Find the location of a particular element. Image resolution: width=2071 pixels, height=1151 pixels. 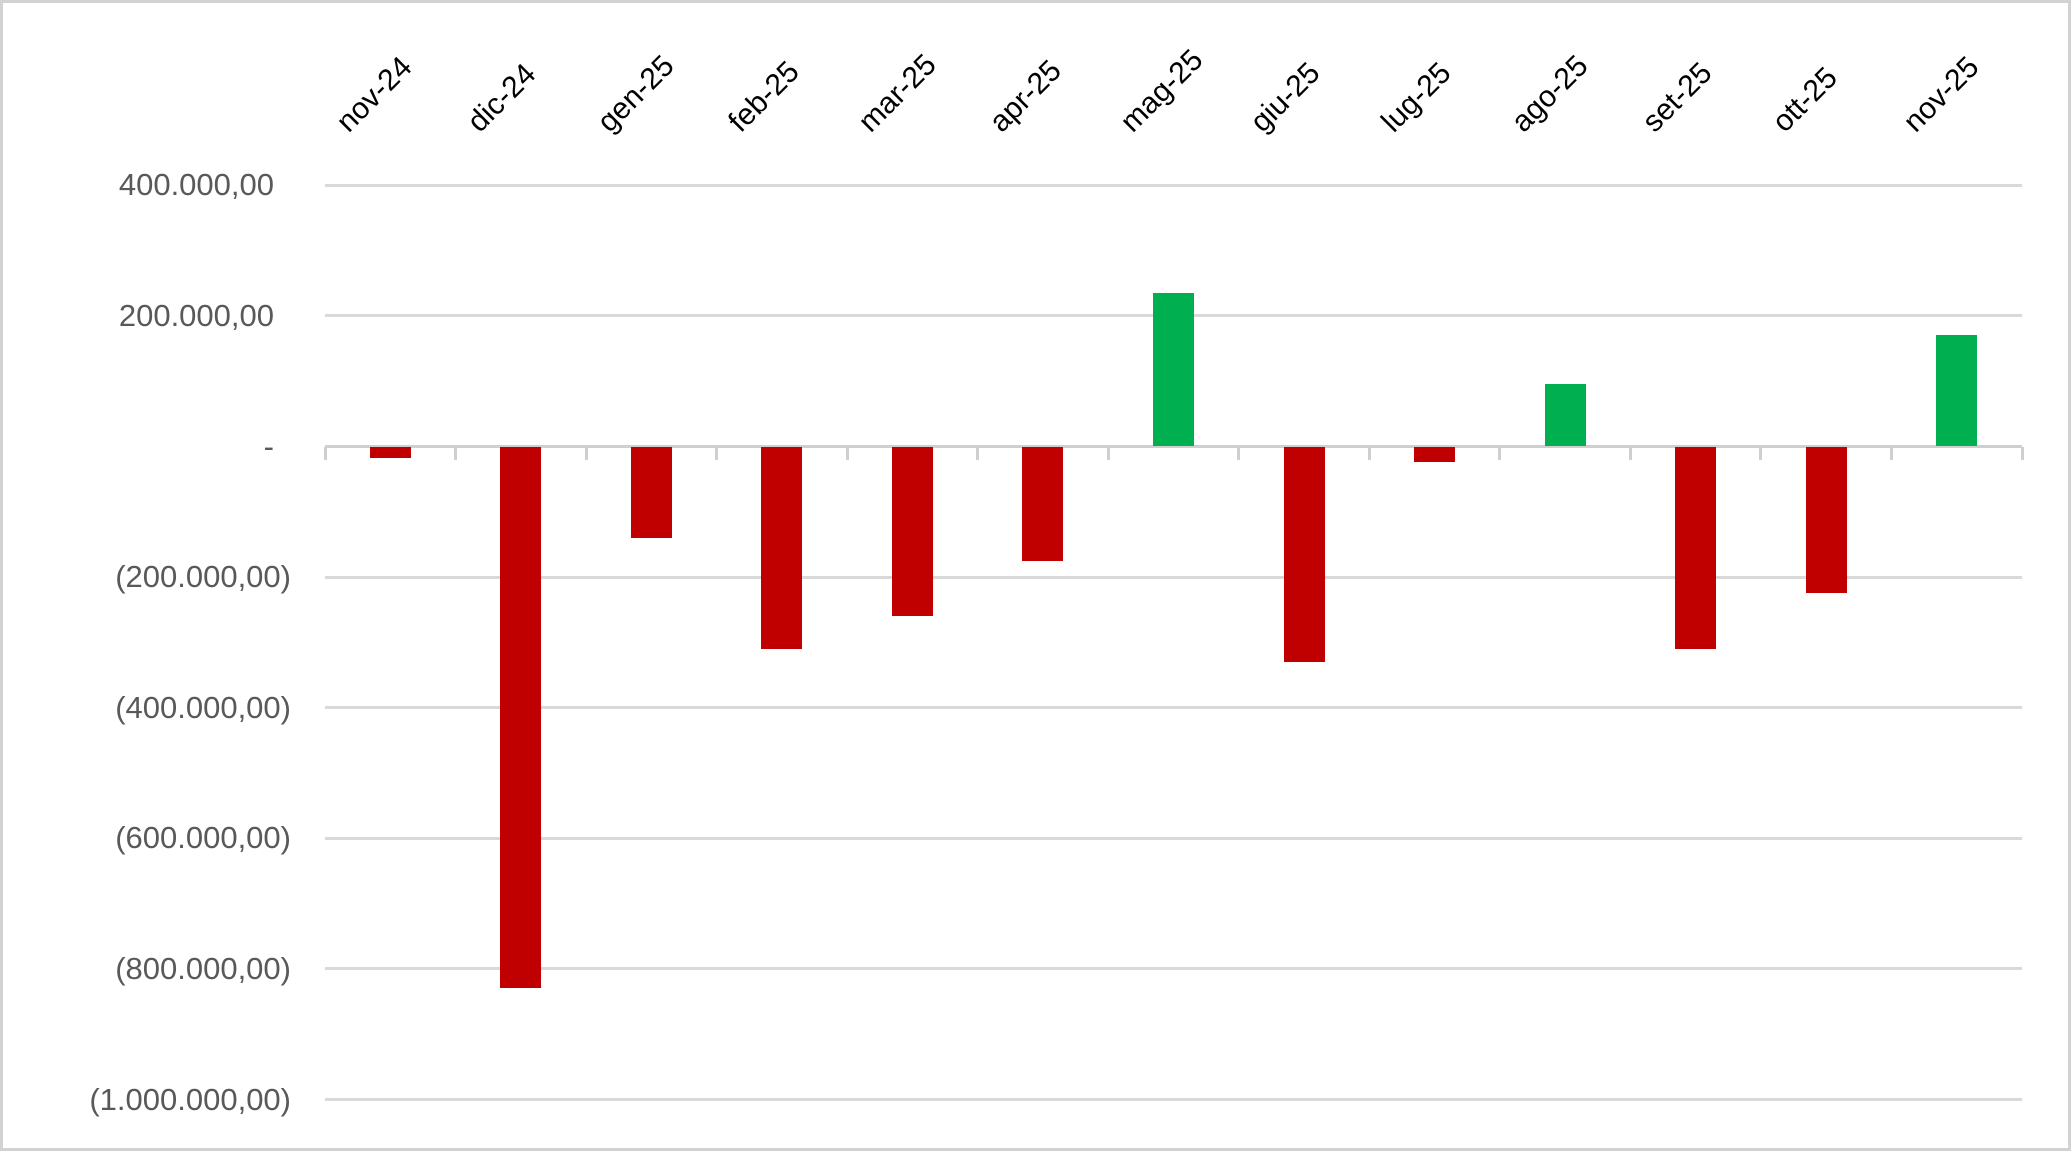

category-label: lug-25 is located at coordinates (1416, 97).